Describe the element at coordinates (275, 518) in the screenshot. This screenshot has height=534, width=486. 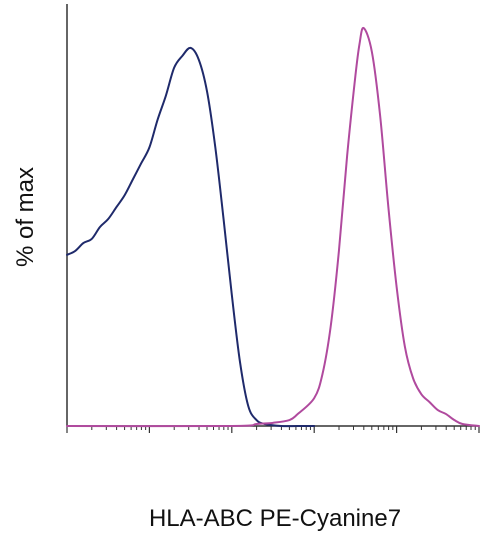
I see `x-axis-title: HLA-ABC PE-Cyanine7` at that location.